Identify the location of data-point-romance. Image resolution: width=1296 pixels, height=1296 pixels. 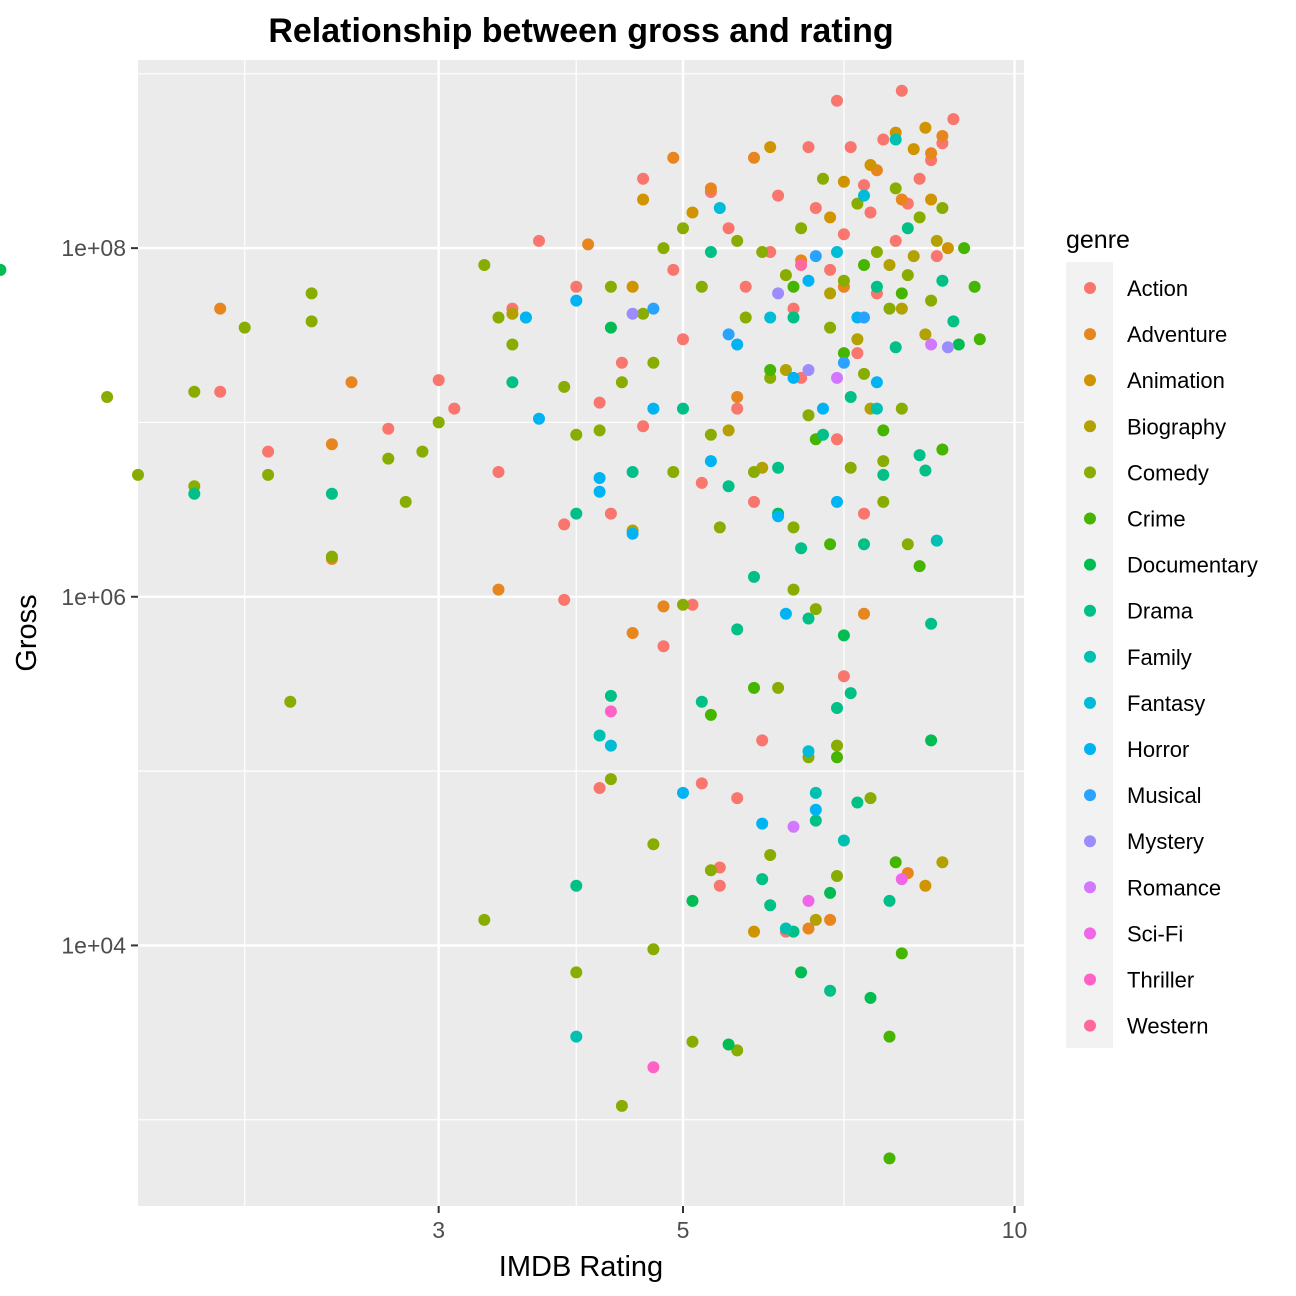
(793, 826).